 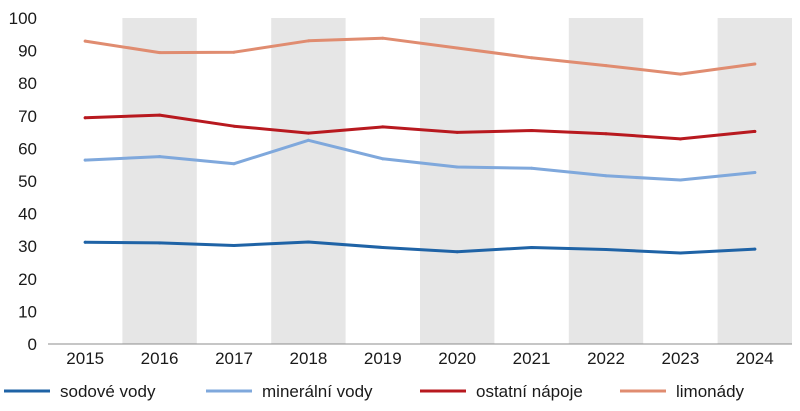 What do you see at coordinates (532, 358) in the screenshot?
I see `x-tick-label: 2021` at bounding box center [532, 358].